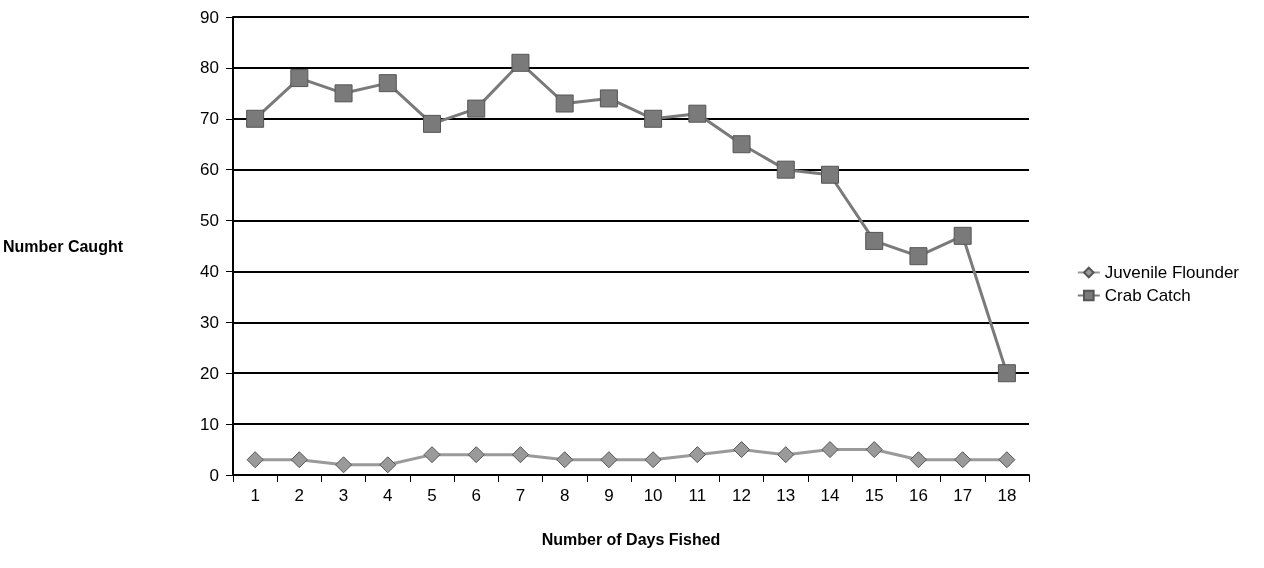  Describe the element at coordinates (209, 373) in the screenshot. I see `y-tick-label: 20` at that location.